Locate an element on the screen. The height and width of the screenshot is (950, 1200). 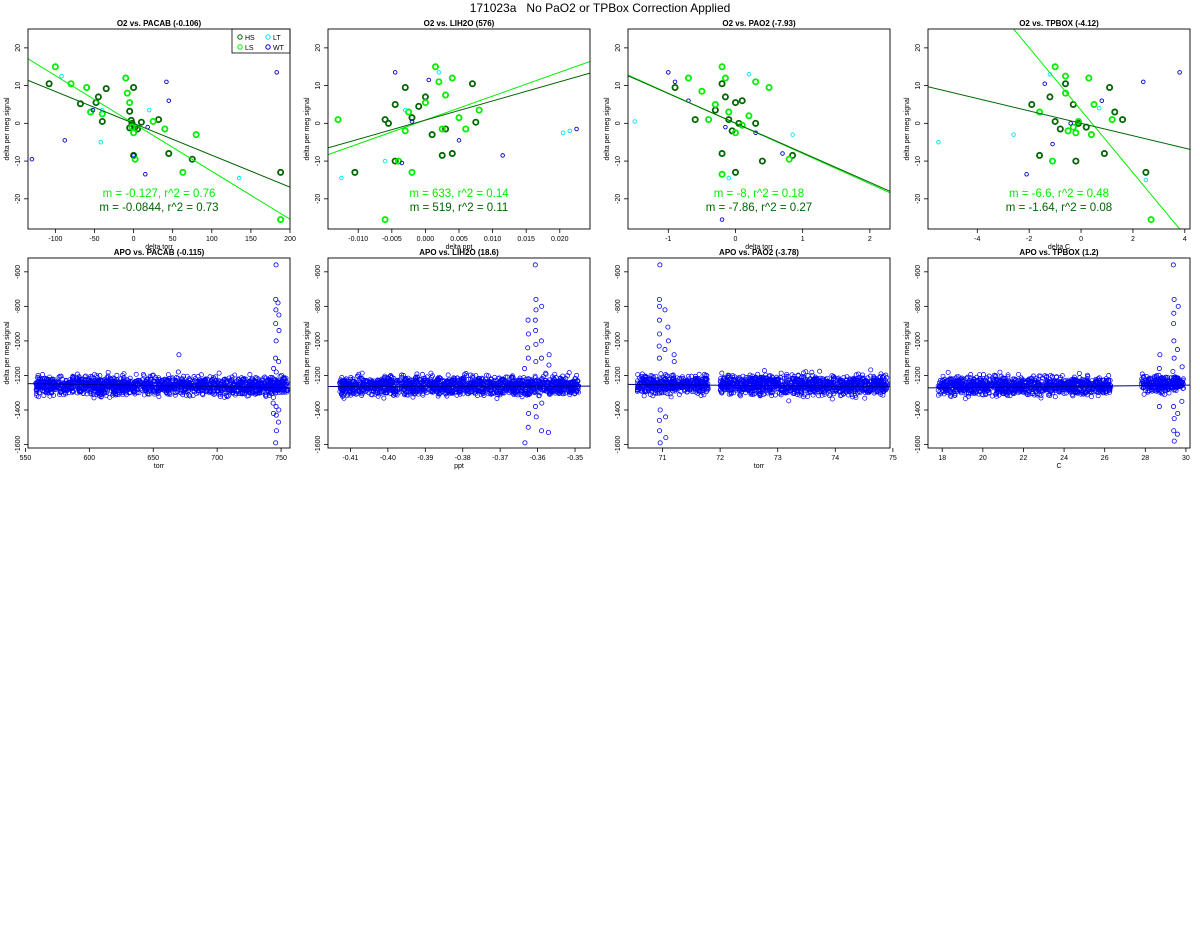
fit-line is located at coordinates (759, 385).